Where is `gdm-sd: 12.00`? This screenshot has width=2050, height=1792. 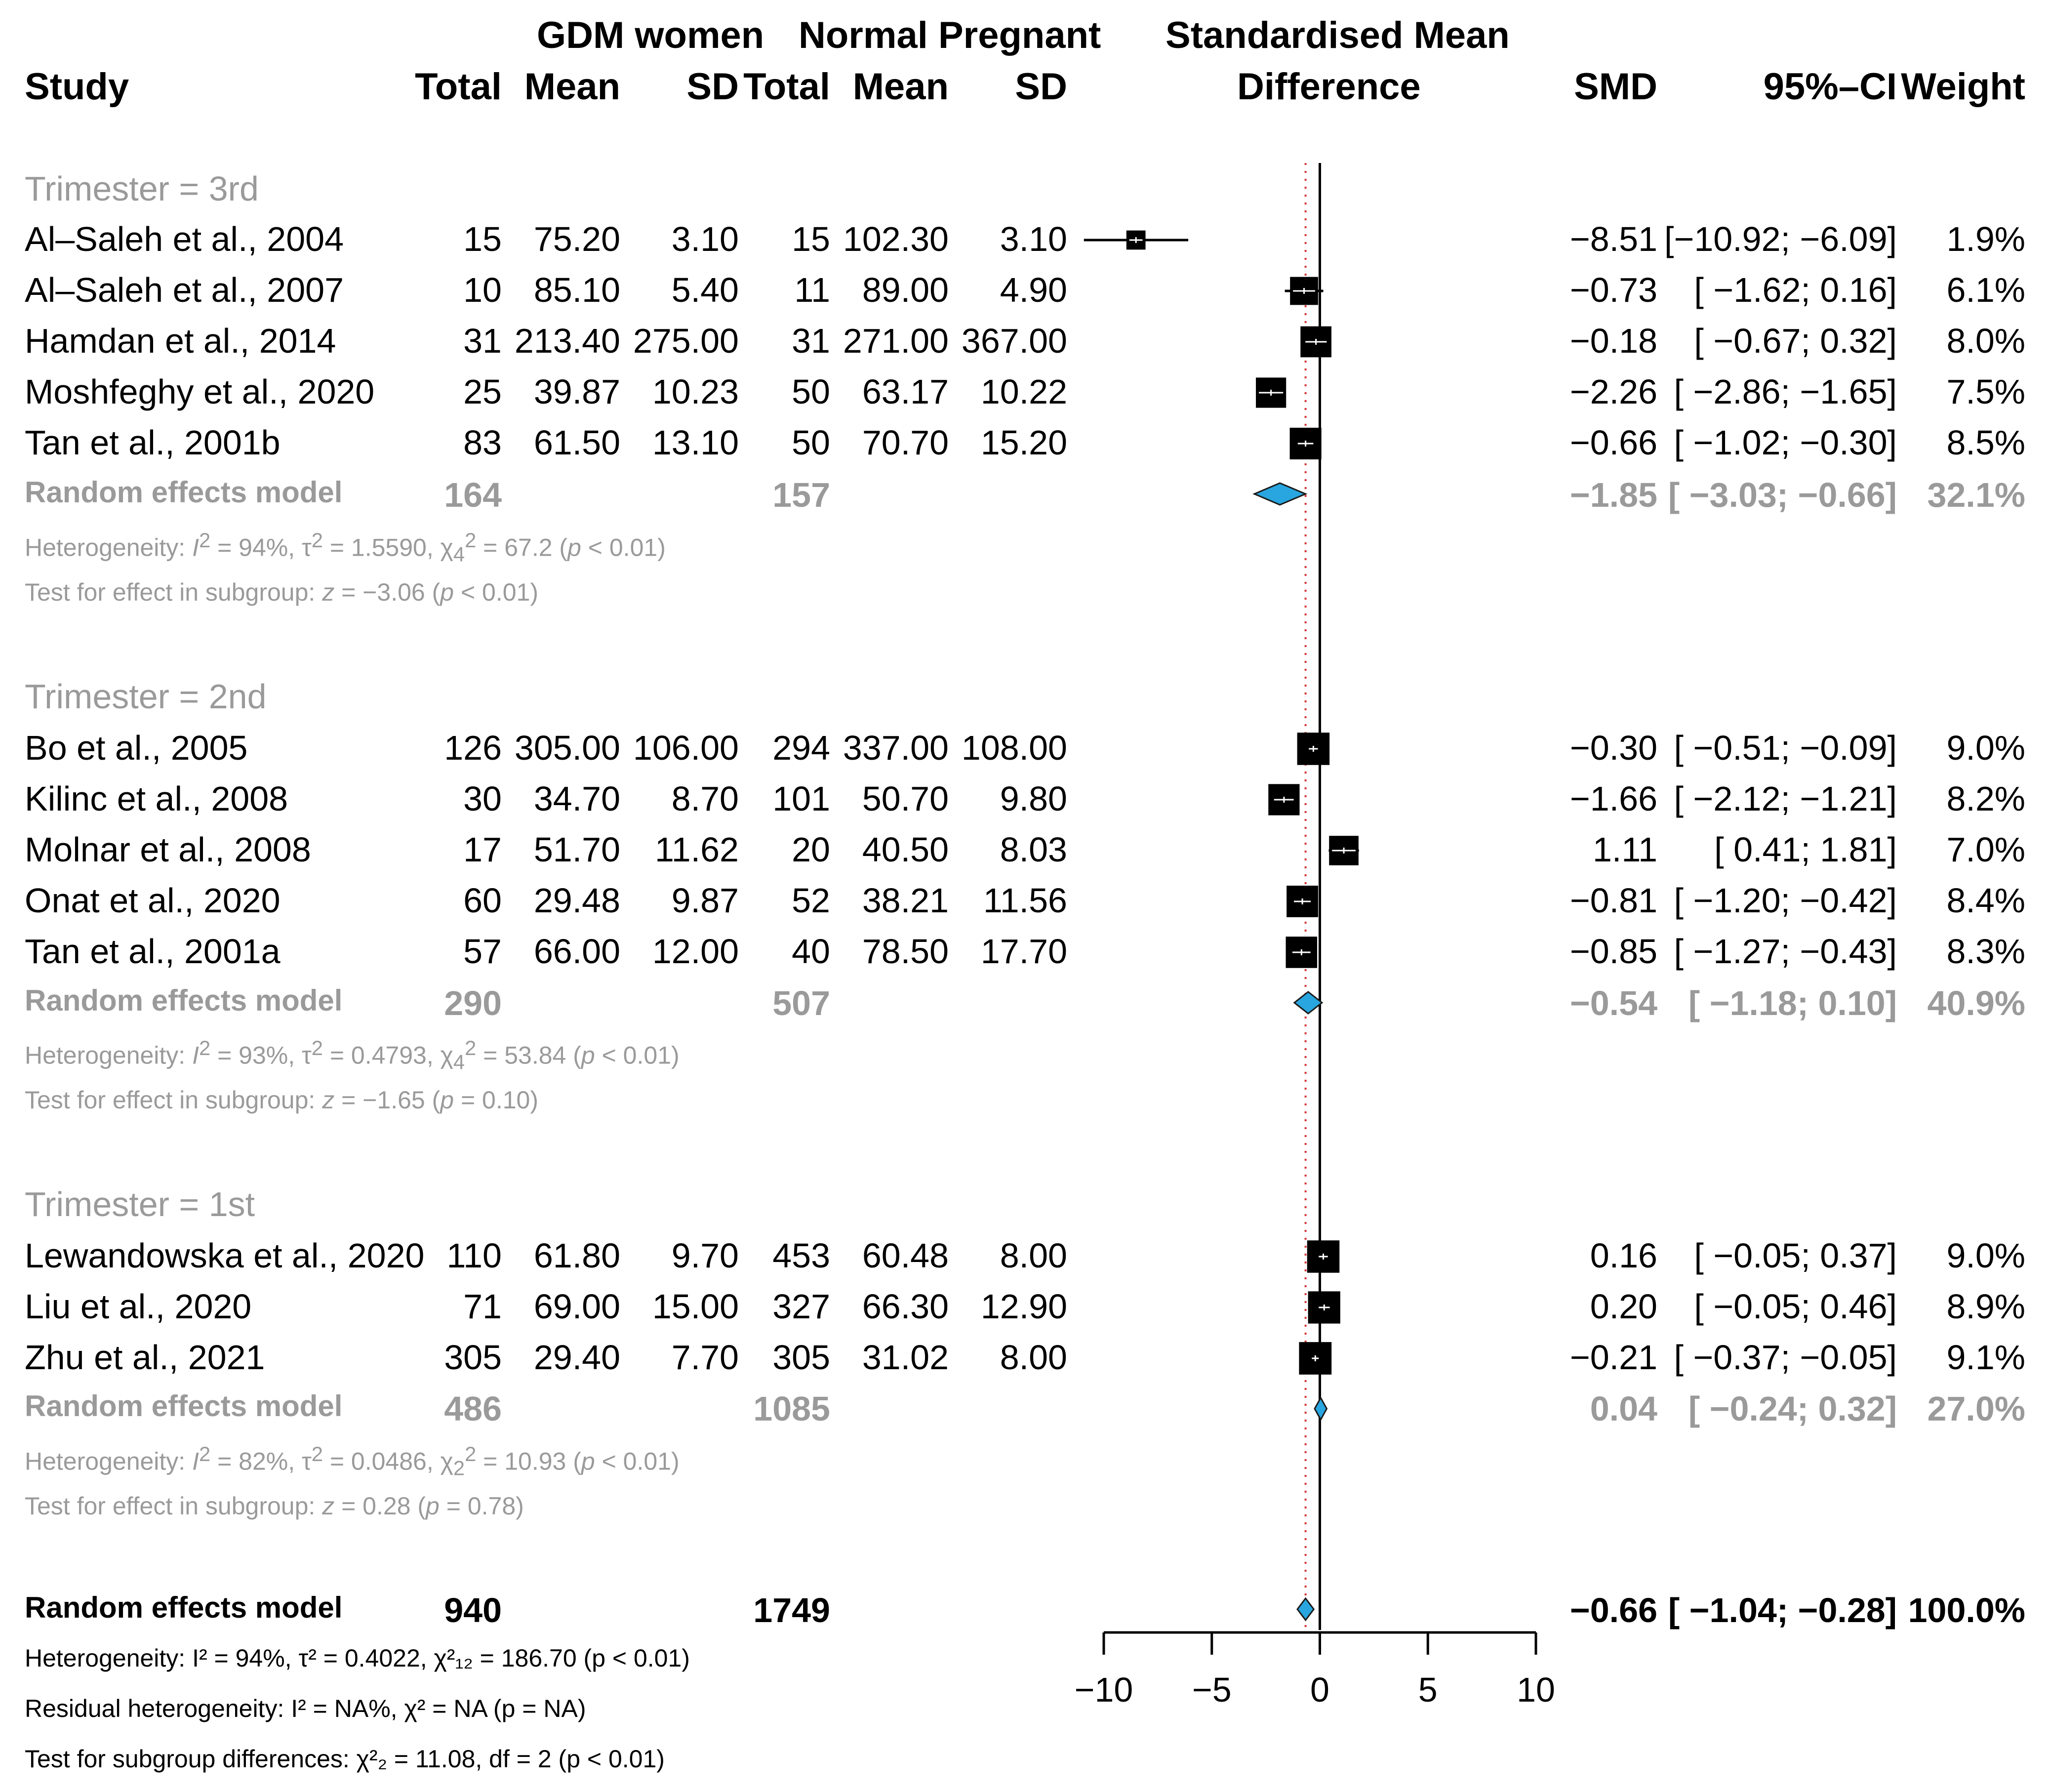
gdm-sd: 12.00 is located at coordinates (695, 952).